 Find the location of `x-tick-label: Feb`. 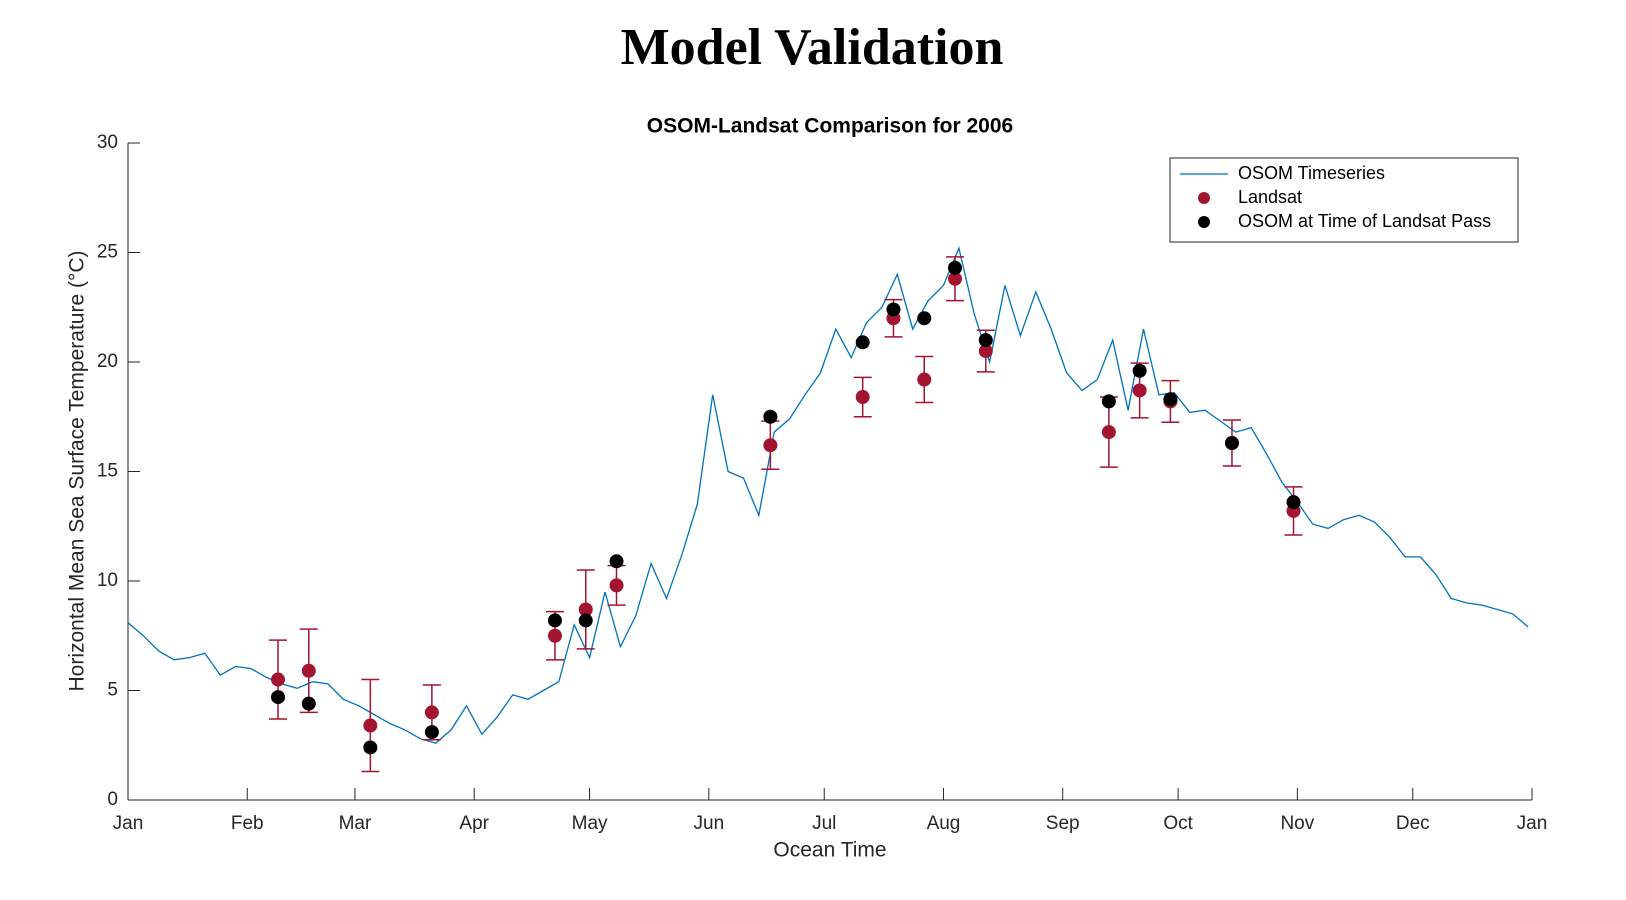

x-tick-label: Feb is located at coordinates (247, 823).